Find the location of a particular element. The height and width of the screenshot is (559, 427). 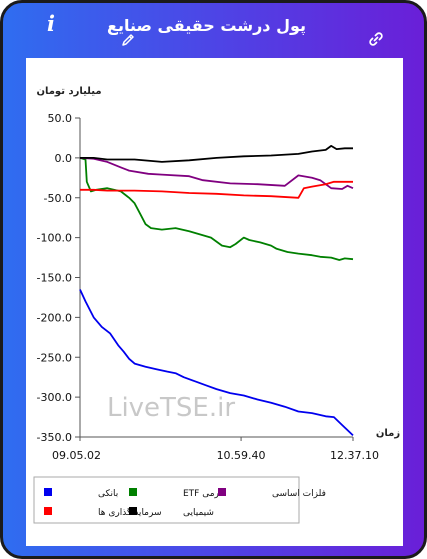

link-icon is located at coordinates (376, 39).